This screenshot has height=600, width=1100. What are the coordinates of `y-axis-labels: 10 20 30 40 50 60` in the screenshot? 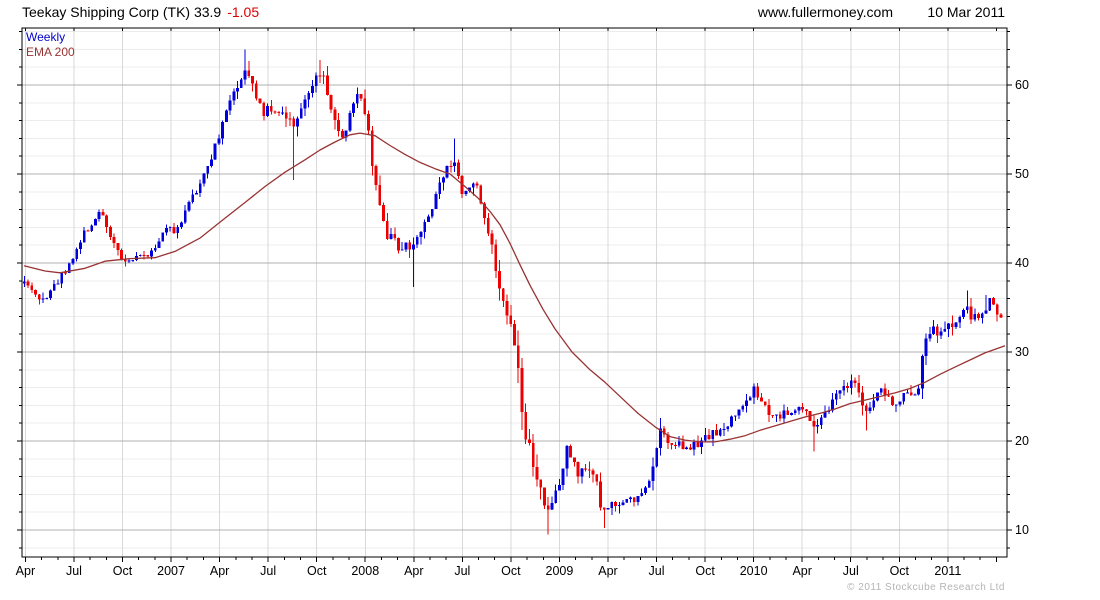 It's located at (1022, 307).